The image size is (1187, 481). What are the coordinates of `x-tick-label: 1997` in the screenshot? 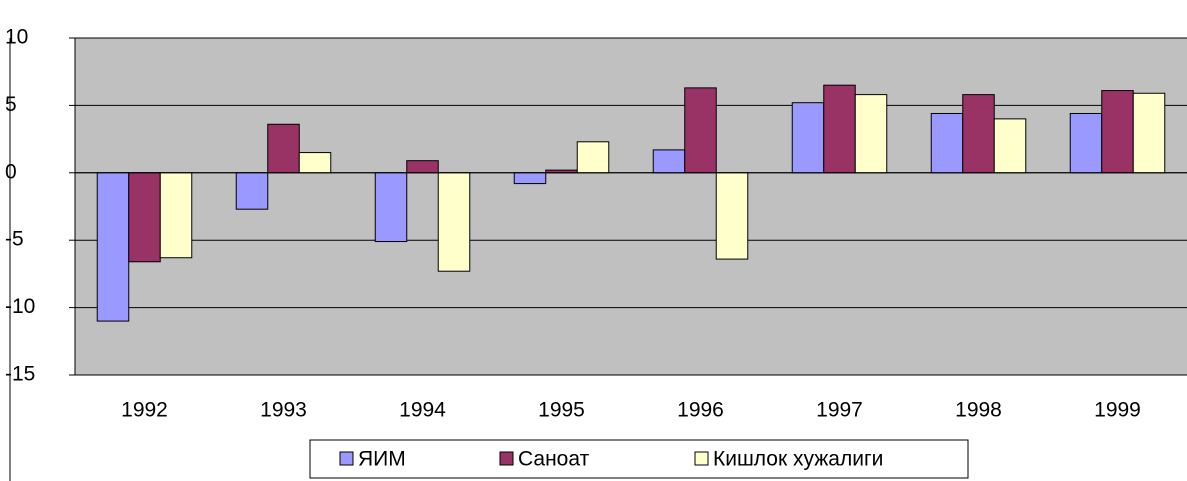 It's located at (839, 410).